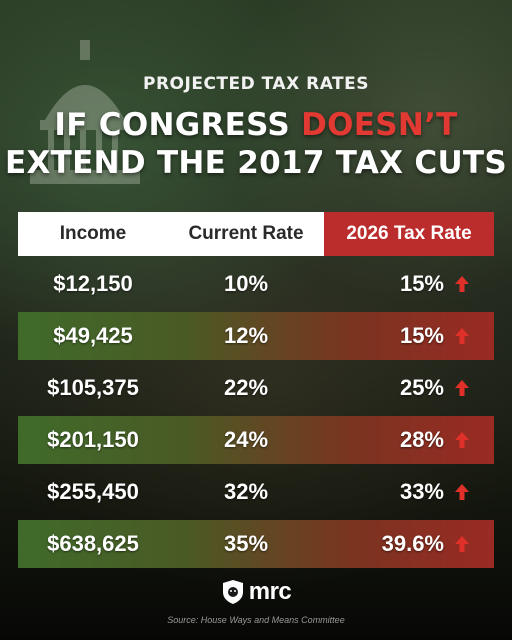  I want to click on current-rate-cell: 32%, so click(246, 491).